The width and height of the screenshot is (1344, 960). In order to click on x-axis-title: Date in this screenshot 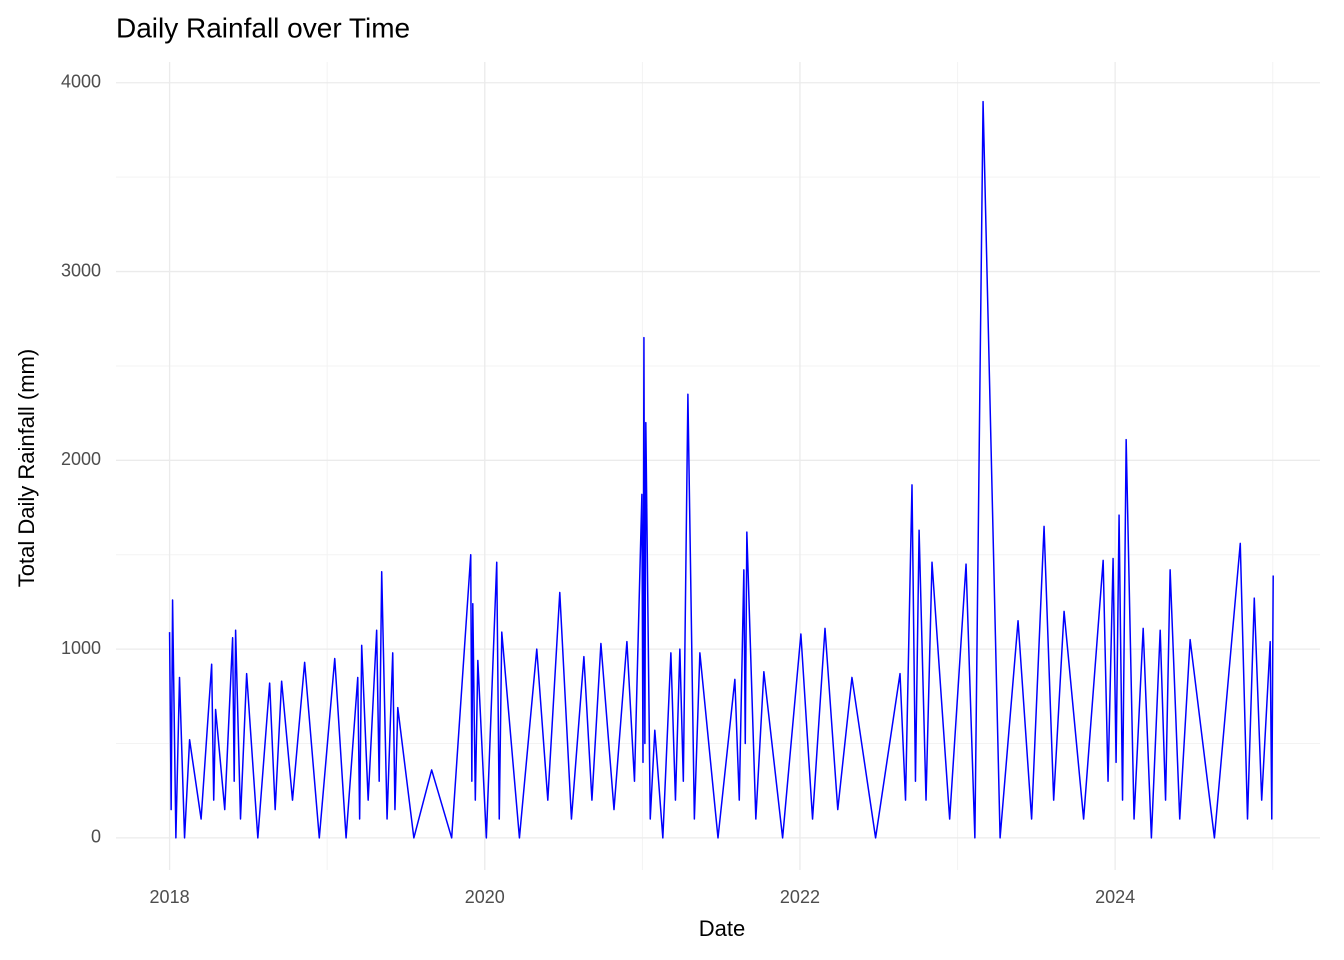, I will do `click(722, 928)`.